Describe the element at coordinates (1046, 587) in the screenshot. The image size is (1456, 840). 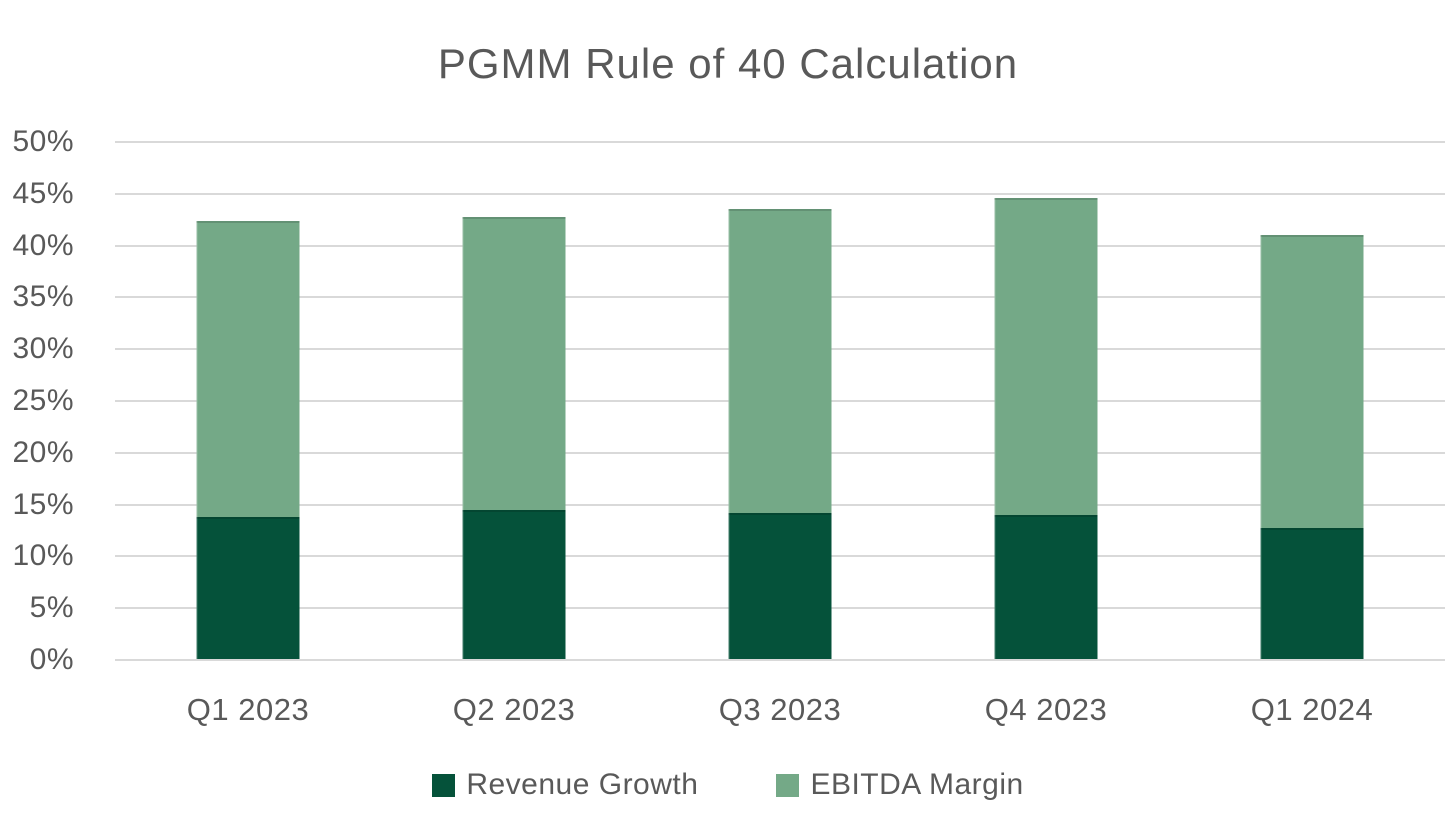
I see `bar-segment-revenue-growth-q4-2023` at that location.